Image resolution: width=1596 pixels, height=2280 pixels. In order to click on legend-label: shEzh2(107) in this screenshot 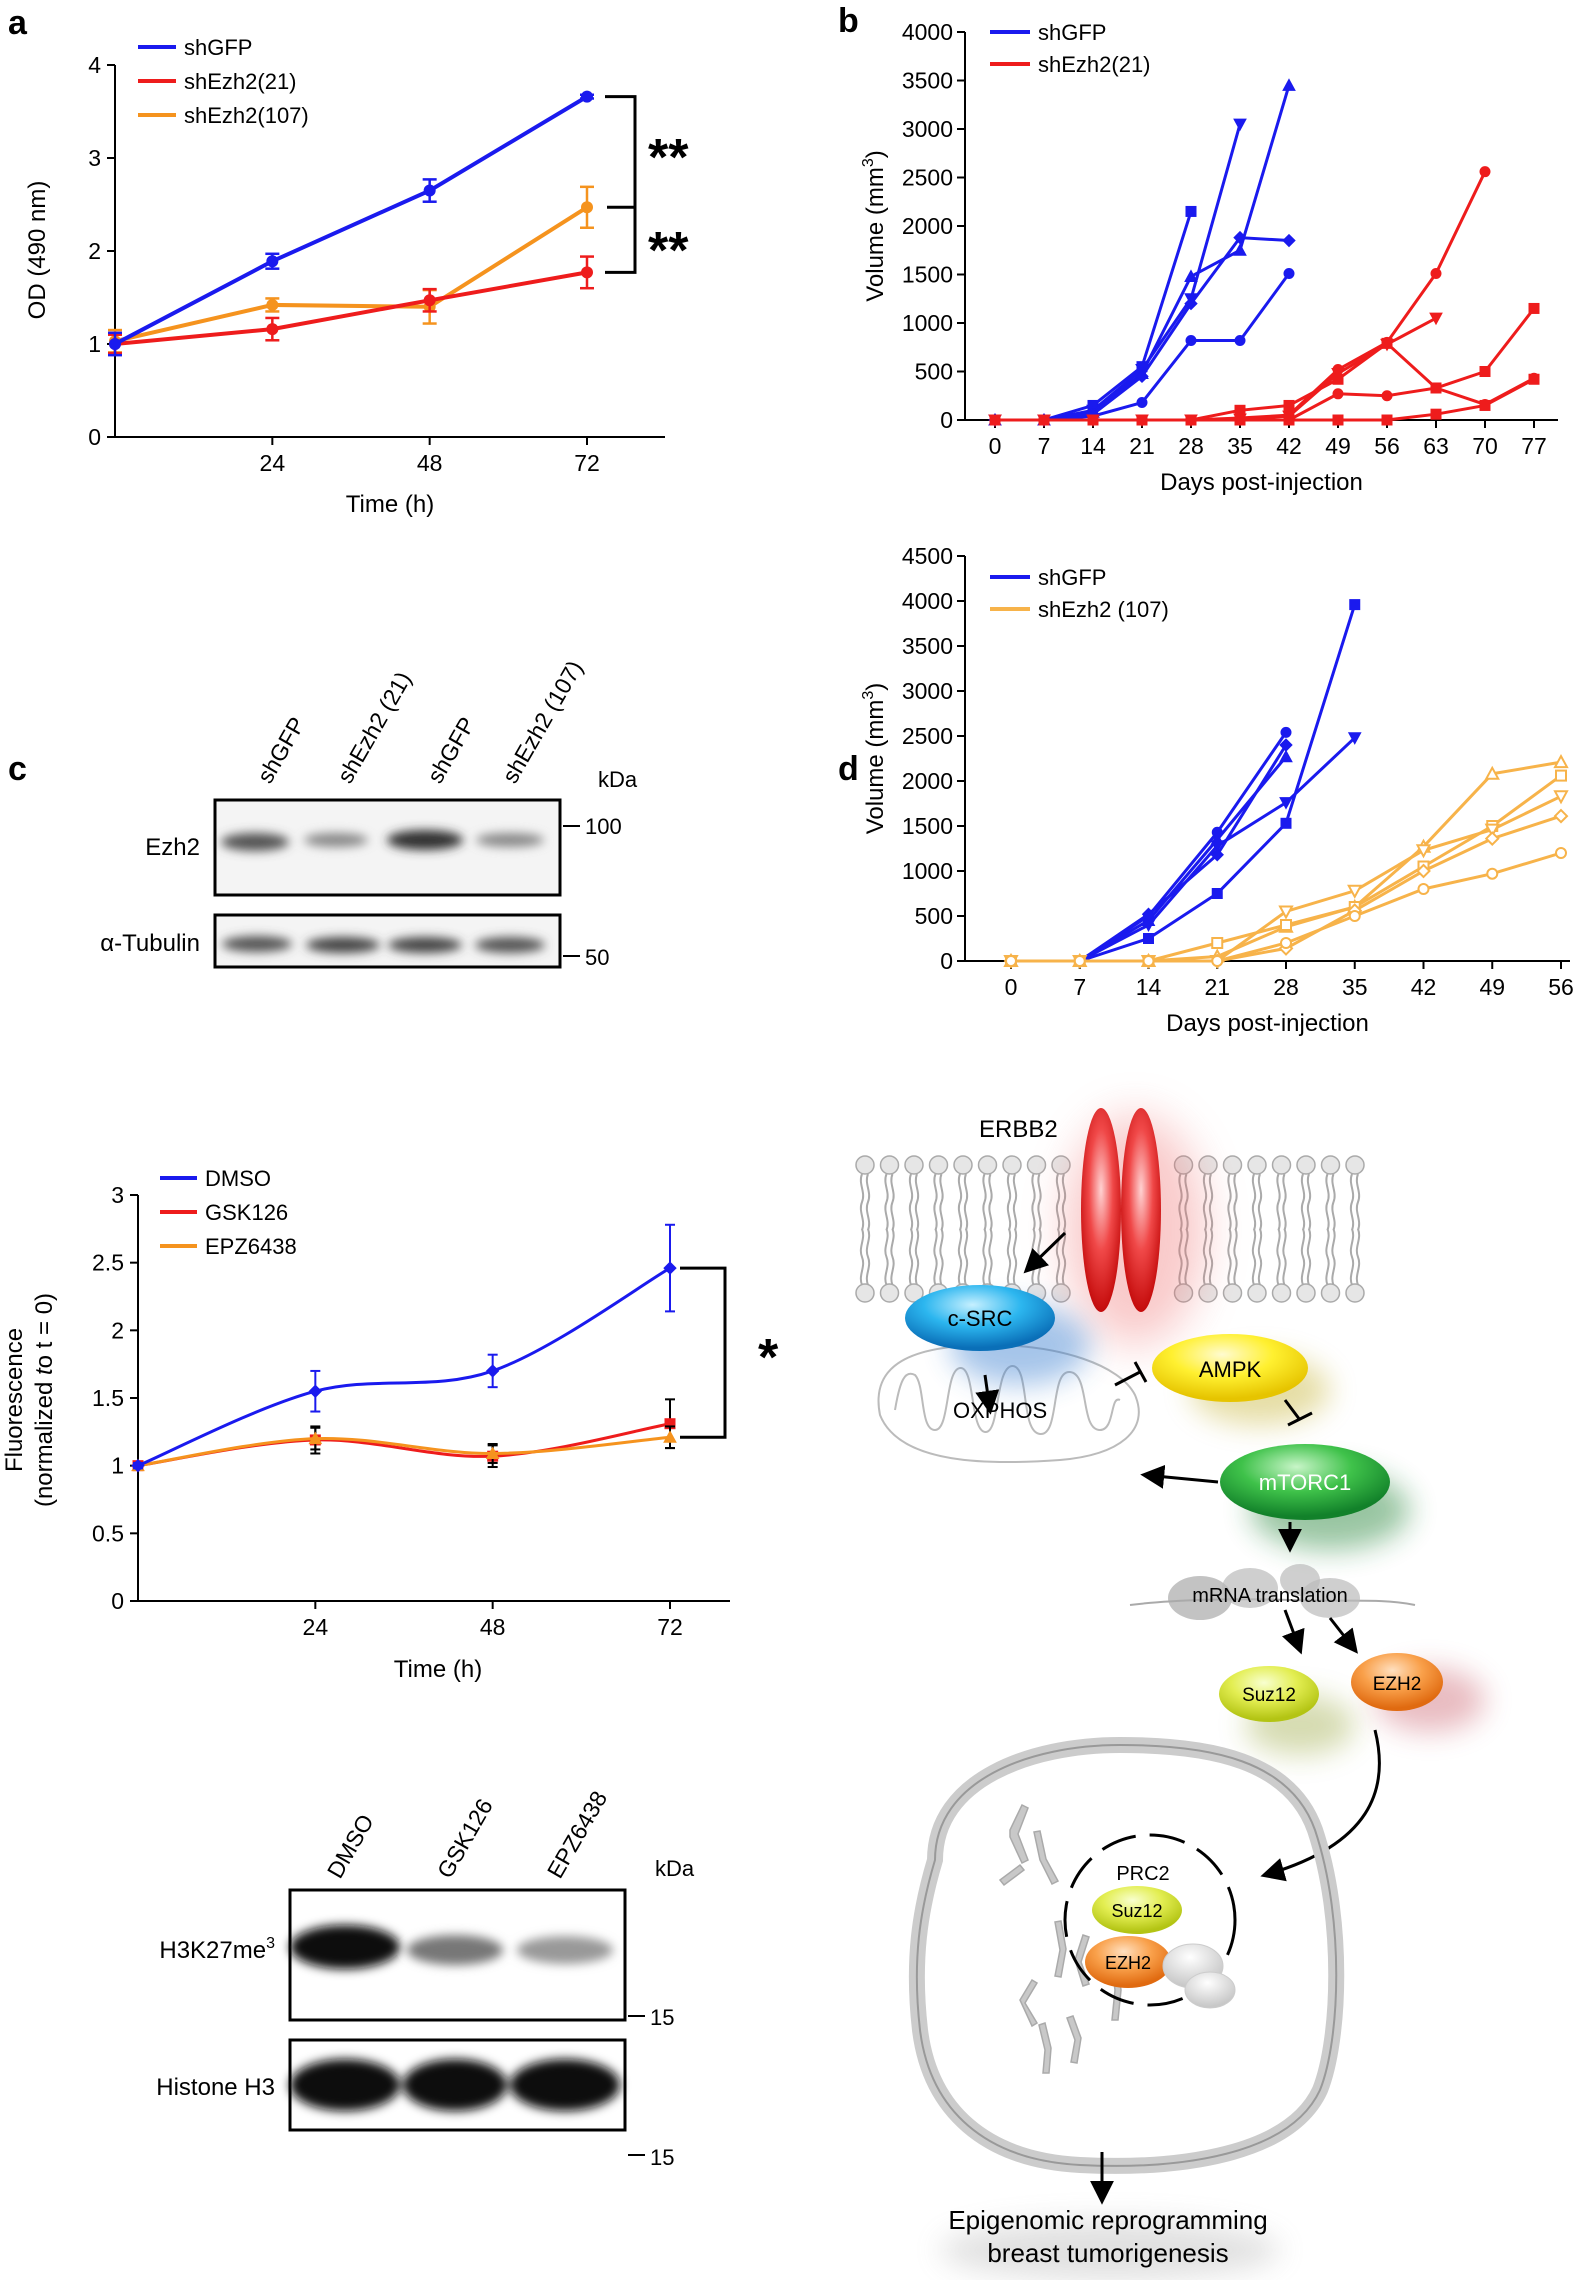, I will do `click(246, 115)`.